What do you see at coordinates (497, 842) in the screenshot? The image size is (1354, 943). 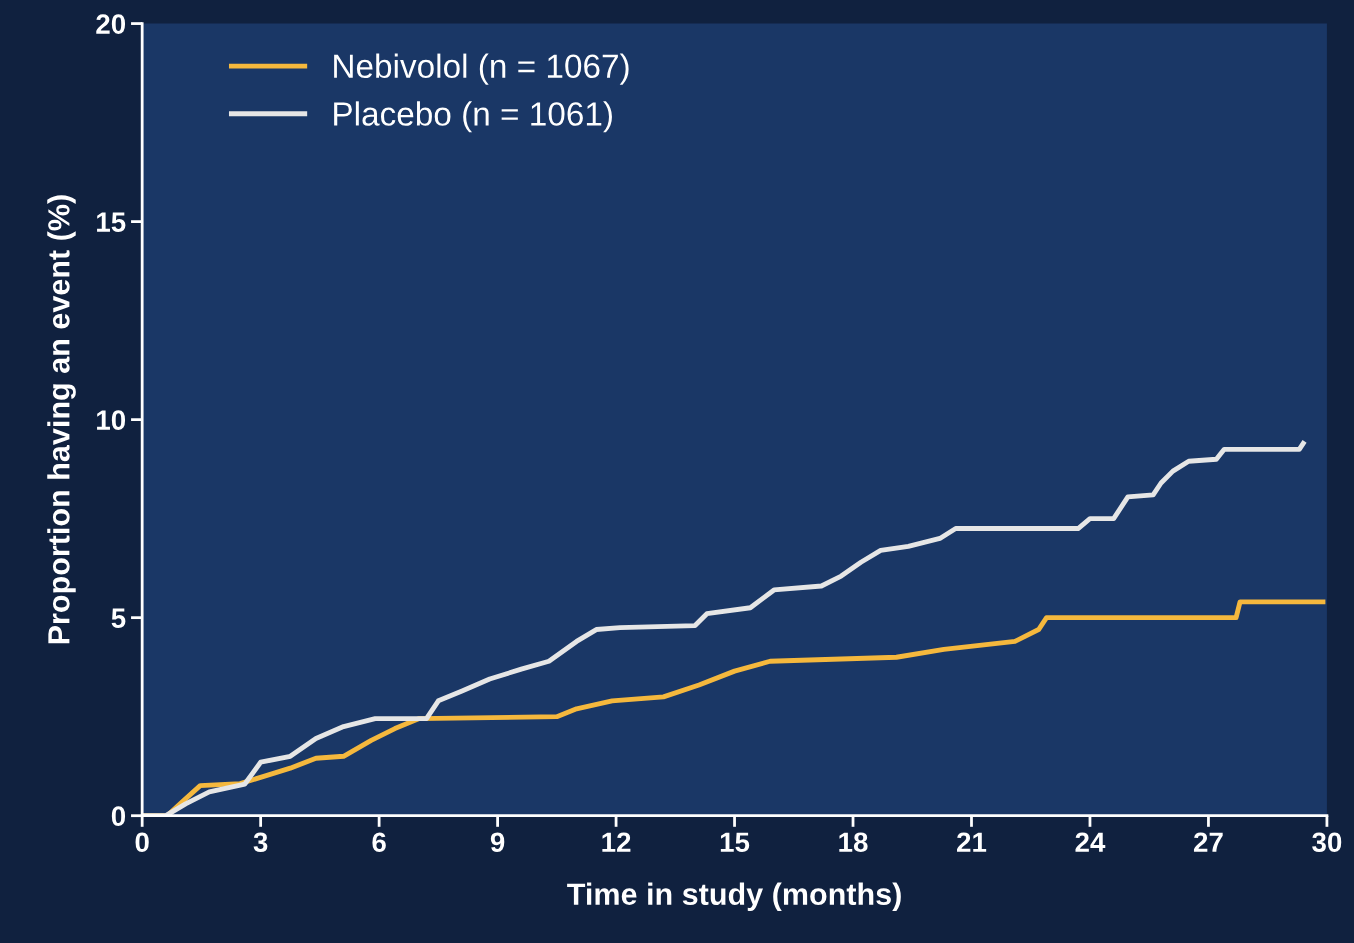 I see `x-tick-label: 9` at bounding box center [497, 842].